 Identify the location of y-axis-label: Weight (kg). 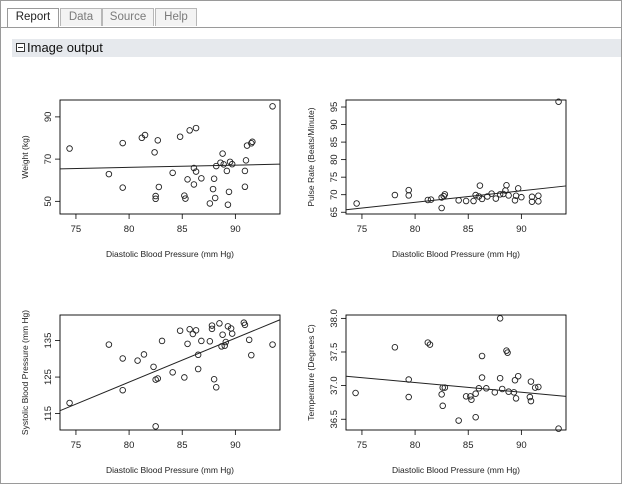
(25, 156).